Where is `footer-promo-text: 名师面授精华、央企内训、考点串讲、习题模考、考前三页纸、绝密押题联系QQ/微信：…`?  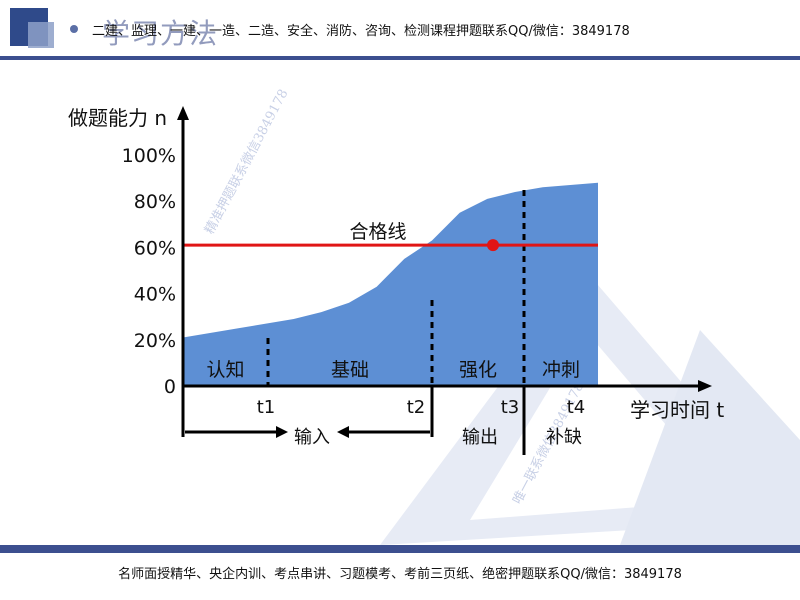 footer-promo-text: 名师面授精华、央企内训、考点串讲、习题模考、考前三页纸、绝密押题联系QQ/微信：… is located at coordinates (400, 574).